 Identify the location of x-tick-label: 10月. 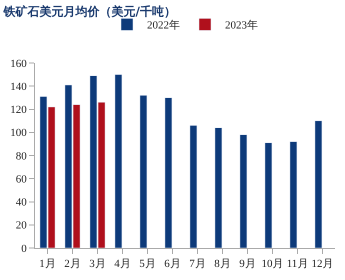
(273, 264).